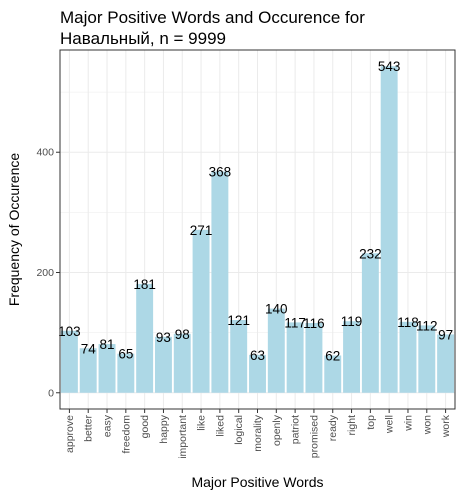  Describe the element at coordinates (370, 253) in the screenshot. I see `bar-label-top: 232` at that location.